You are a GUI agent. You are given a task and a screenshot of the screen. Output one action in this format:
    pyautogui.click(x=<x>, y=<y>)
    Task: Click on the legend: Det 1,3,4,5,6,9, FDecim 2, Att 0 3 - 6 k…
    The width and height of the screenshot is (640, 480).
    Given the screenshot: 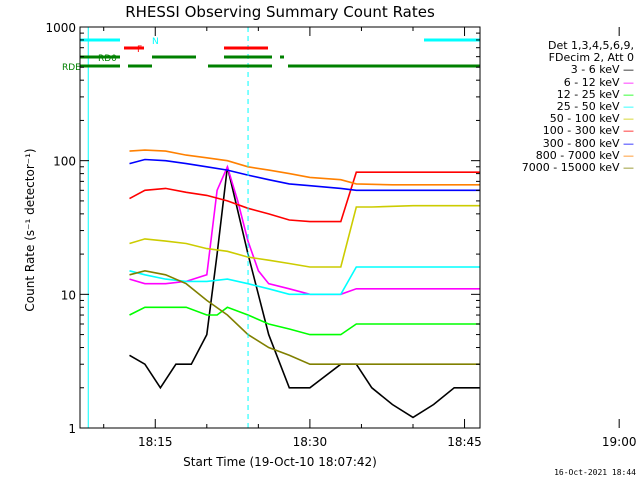 What is the action you would take?
    pyautogui.click(x=561, y=107)
    